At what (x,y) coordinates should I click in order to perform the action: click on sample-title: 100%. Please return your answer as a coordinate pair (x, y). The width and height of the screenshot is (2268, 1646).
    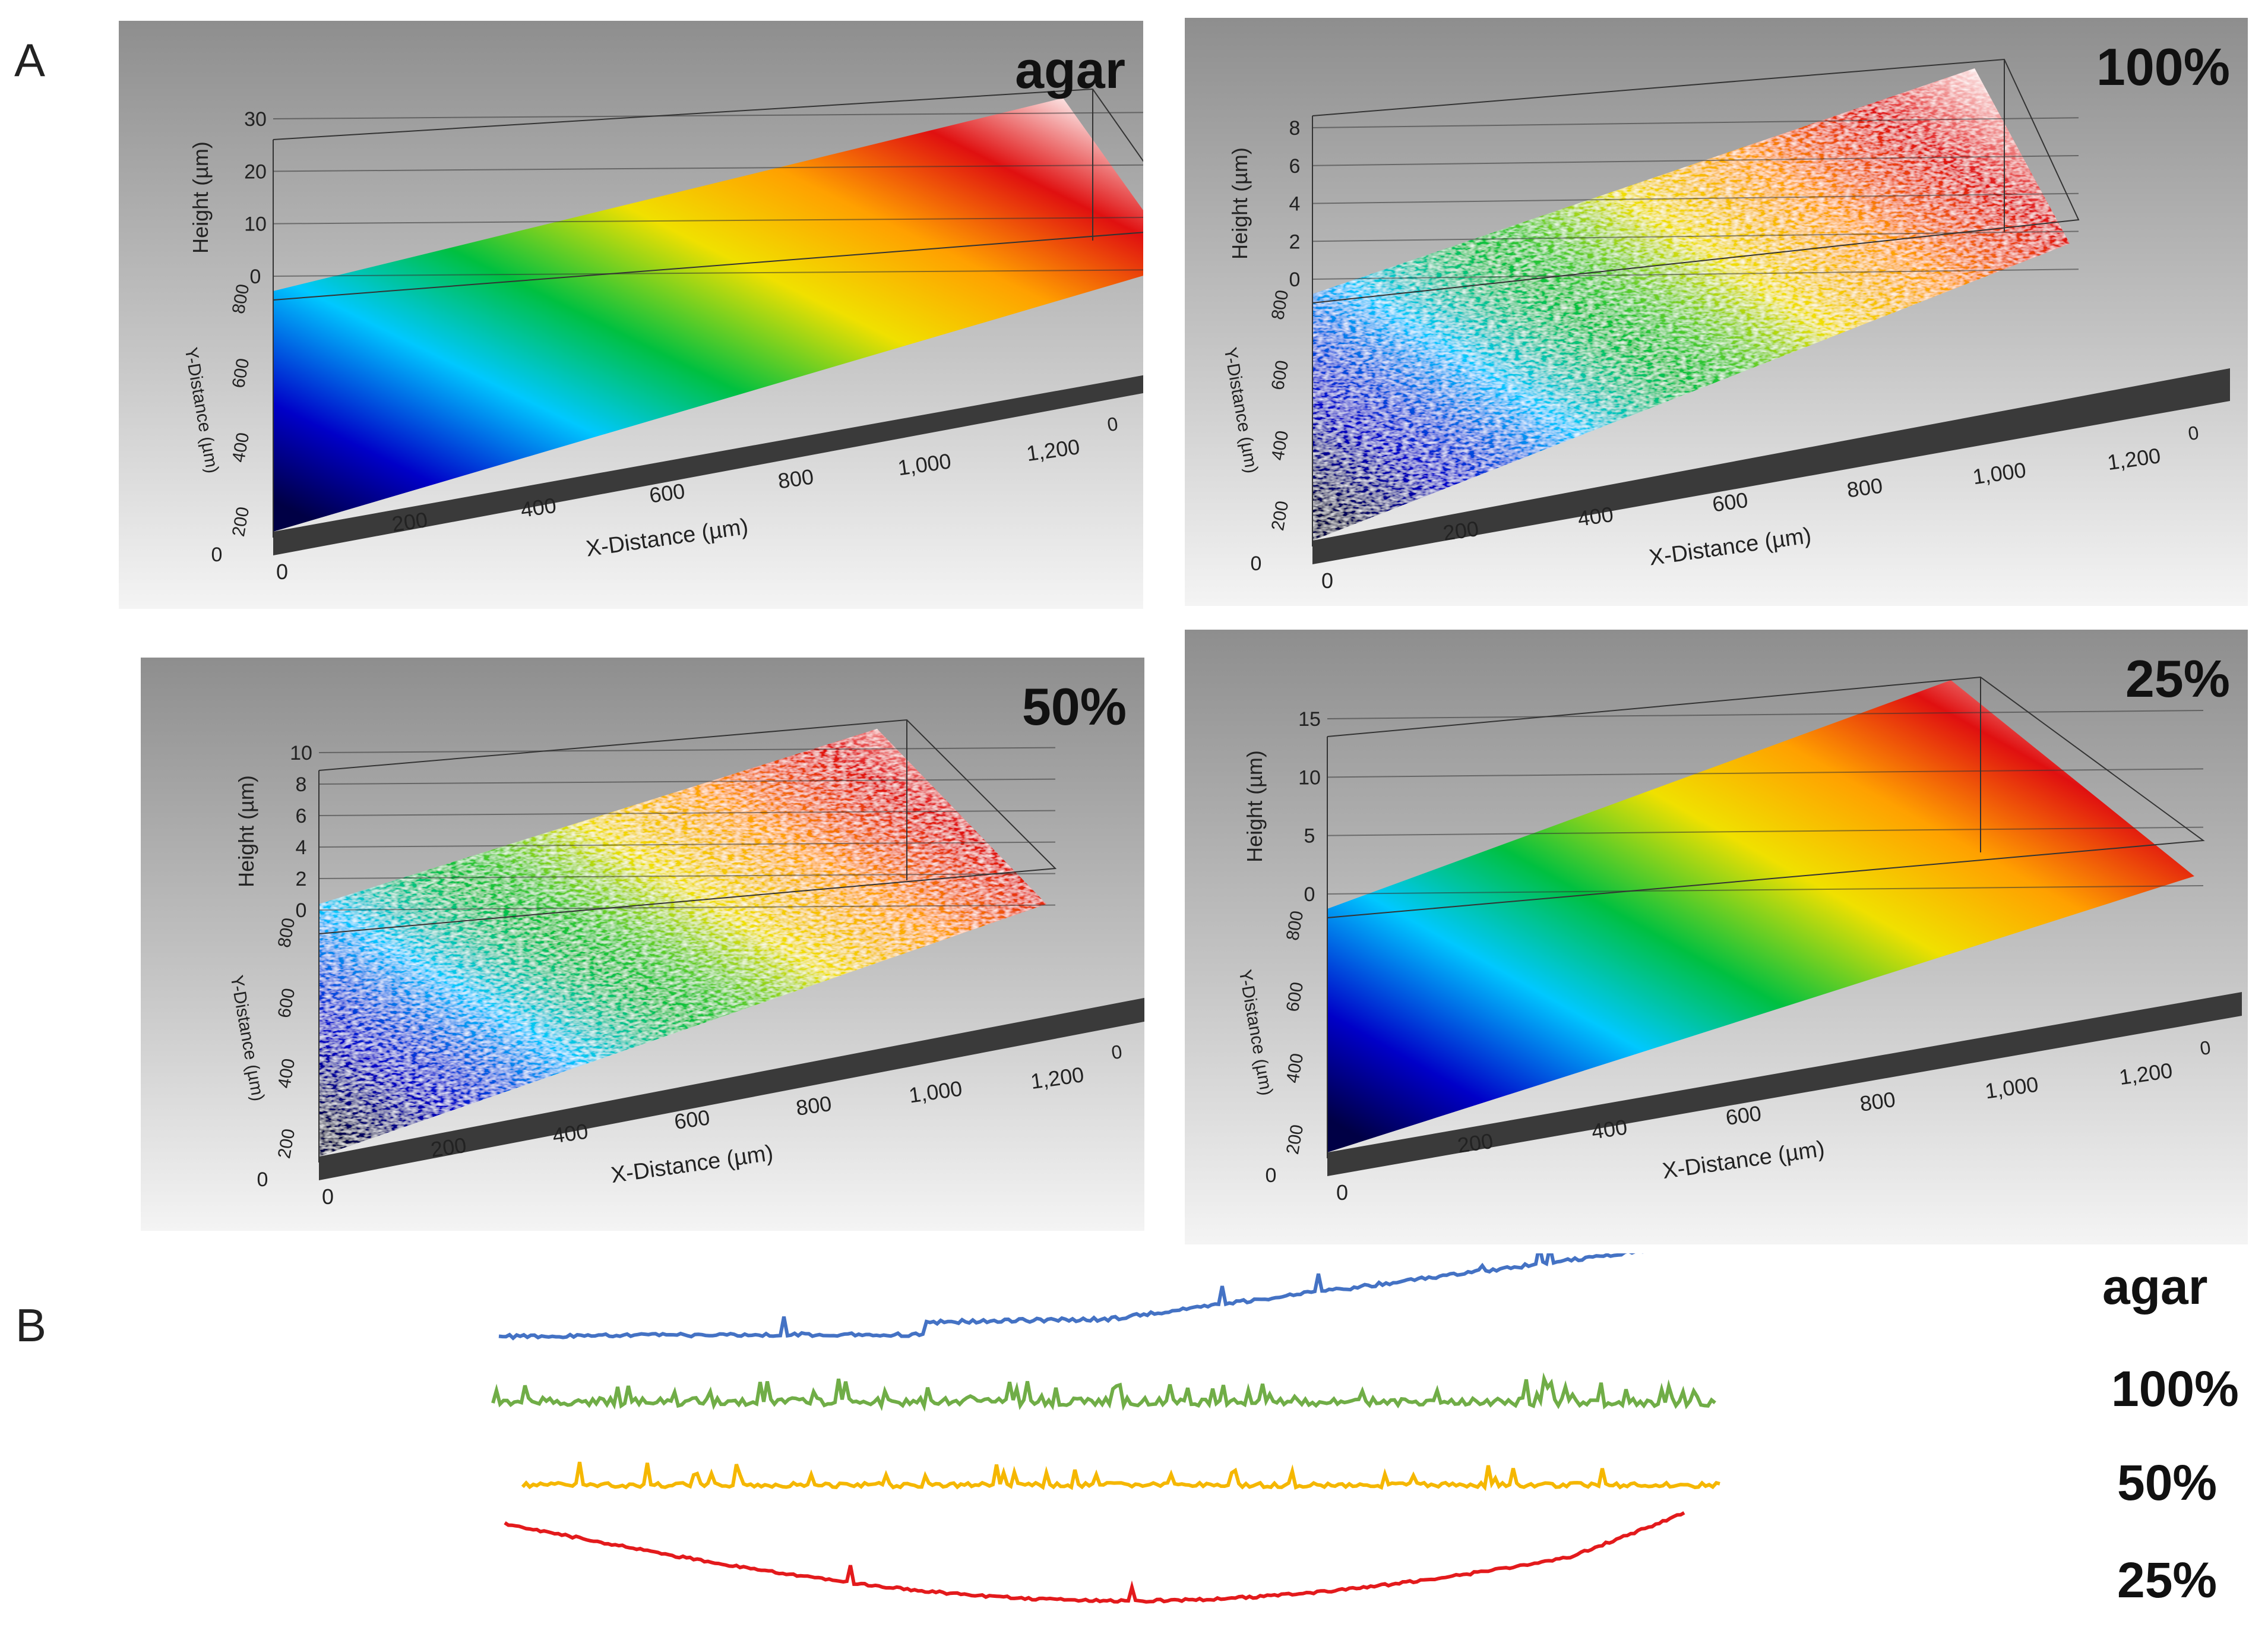
    Looking at the image, I should click on (2163, 66).